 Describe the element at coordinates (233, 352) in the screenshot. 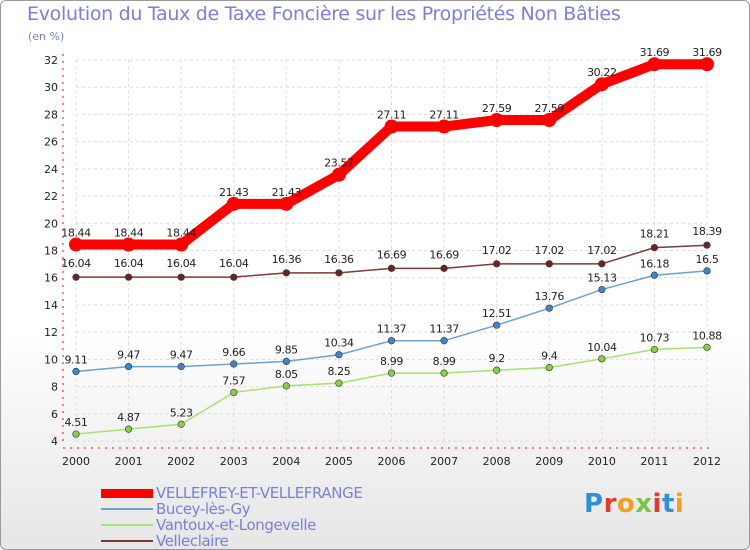

I see `data-label: 9.66` at that location.